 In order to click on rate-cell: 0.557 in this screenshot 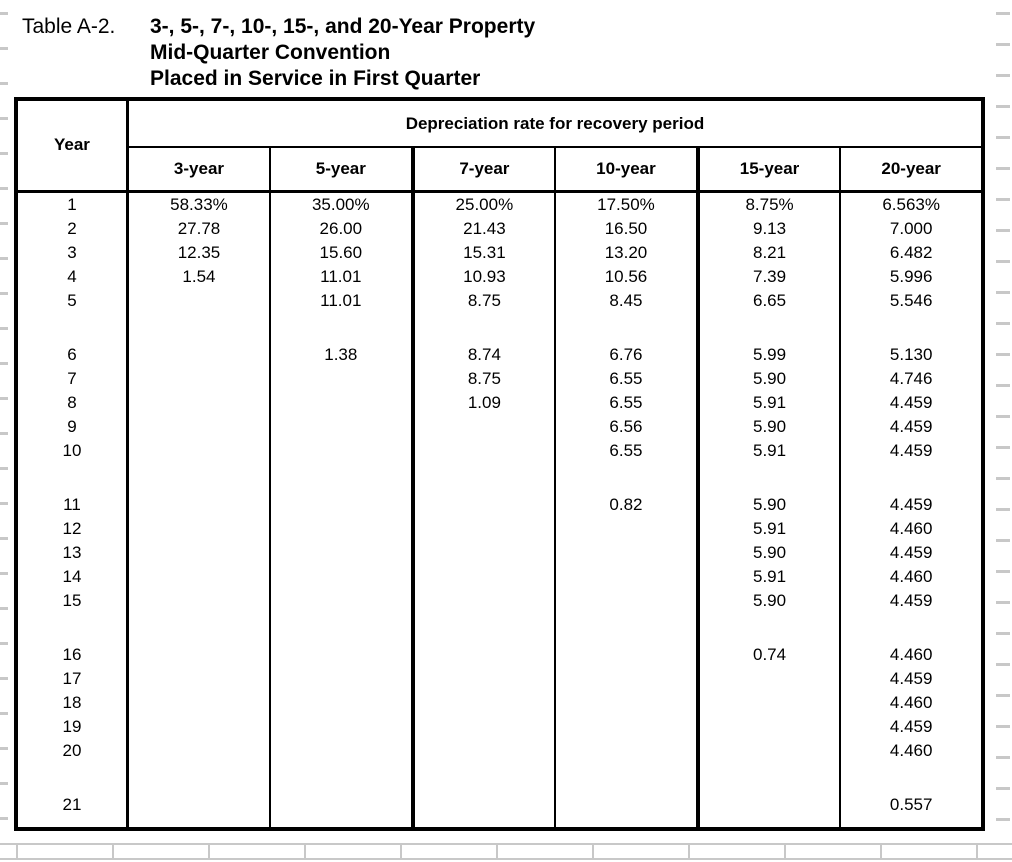, I will do `click(911, 804)`.